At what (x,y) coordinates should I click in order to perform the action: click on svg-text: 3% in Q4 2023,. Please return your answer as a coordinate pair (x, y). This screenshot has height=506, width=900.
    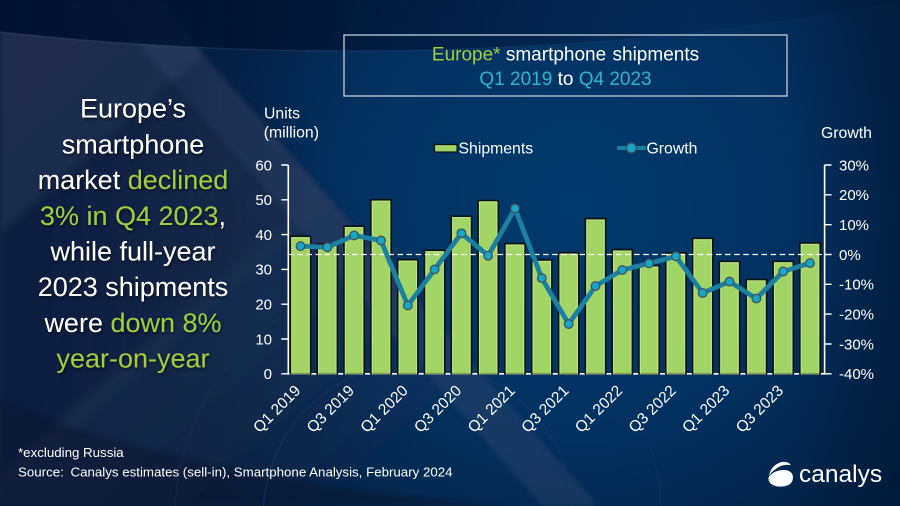
    Looking at the image, I should click on (133, 216).